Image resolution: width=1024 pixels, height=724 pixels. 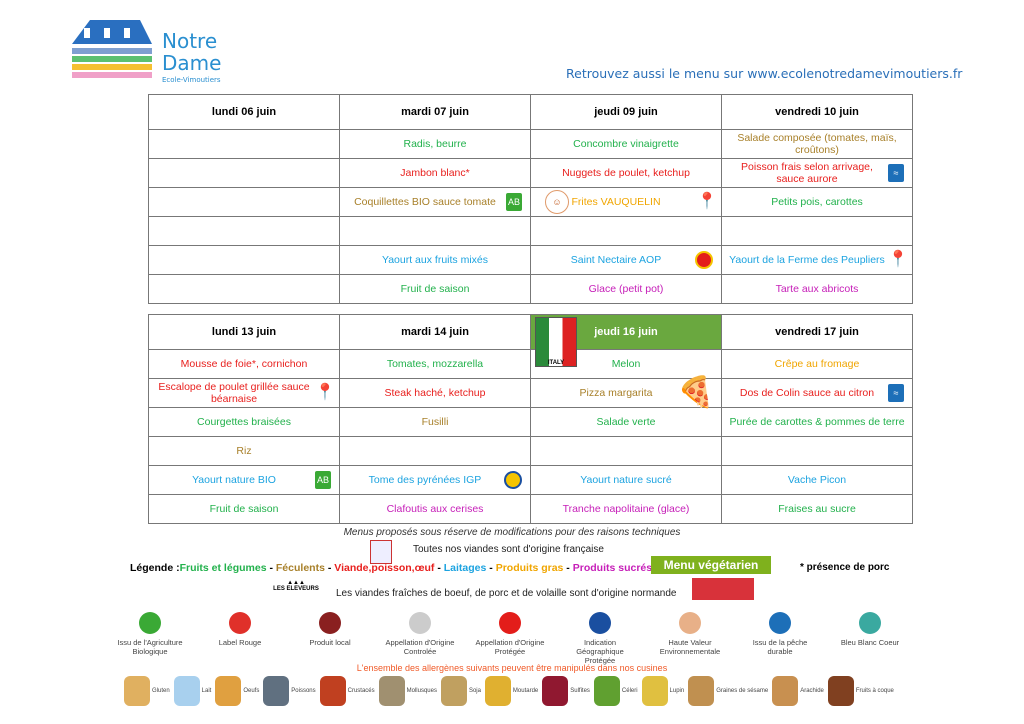 What do you see at coordinates (240, 638) in the screenshot?
I see `quality-label: Label Rouge` at bounding box center [240, 638].